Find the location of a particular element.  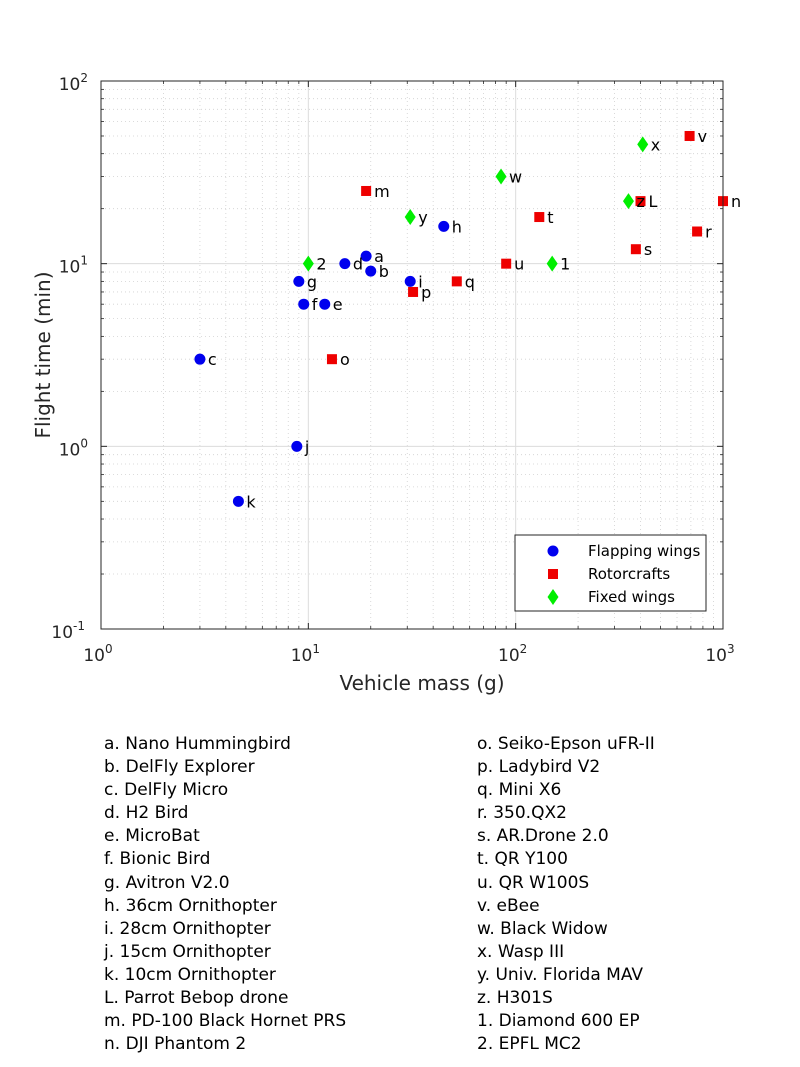

y-tick-label: 10⁻¹ is located at coordinates (68, 631).